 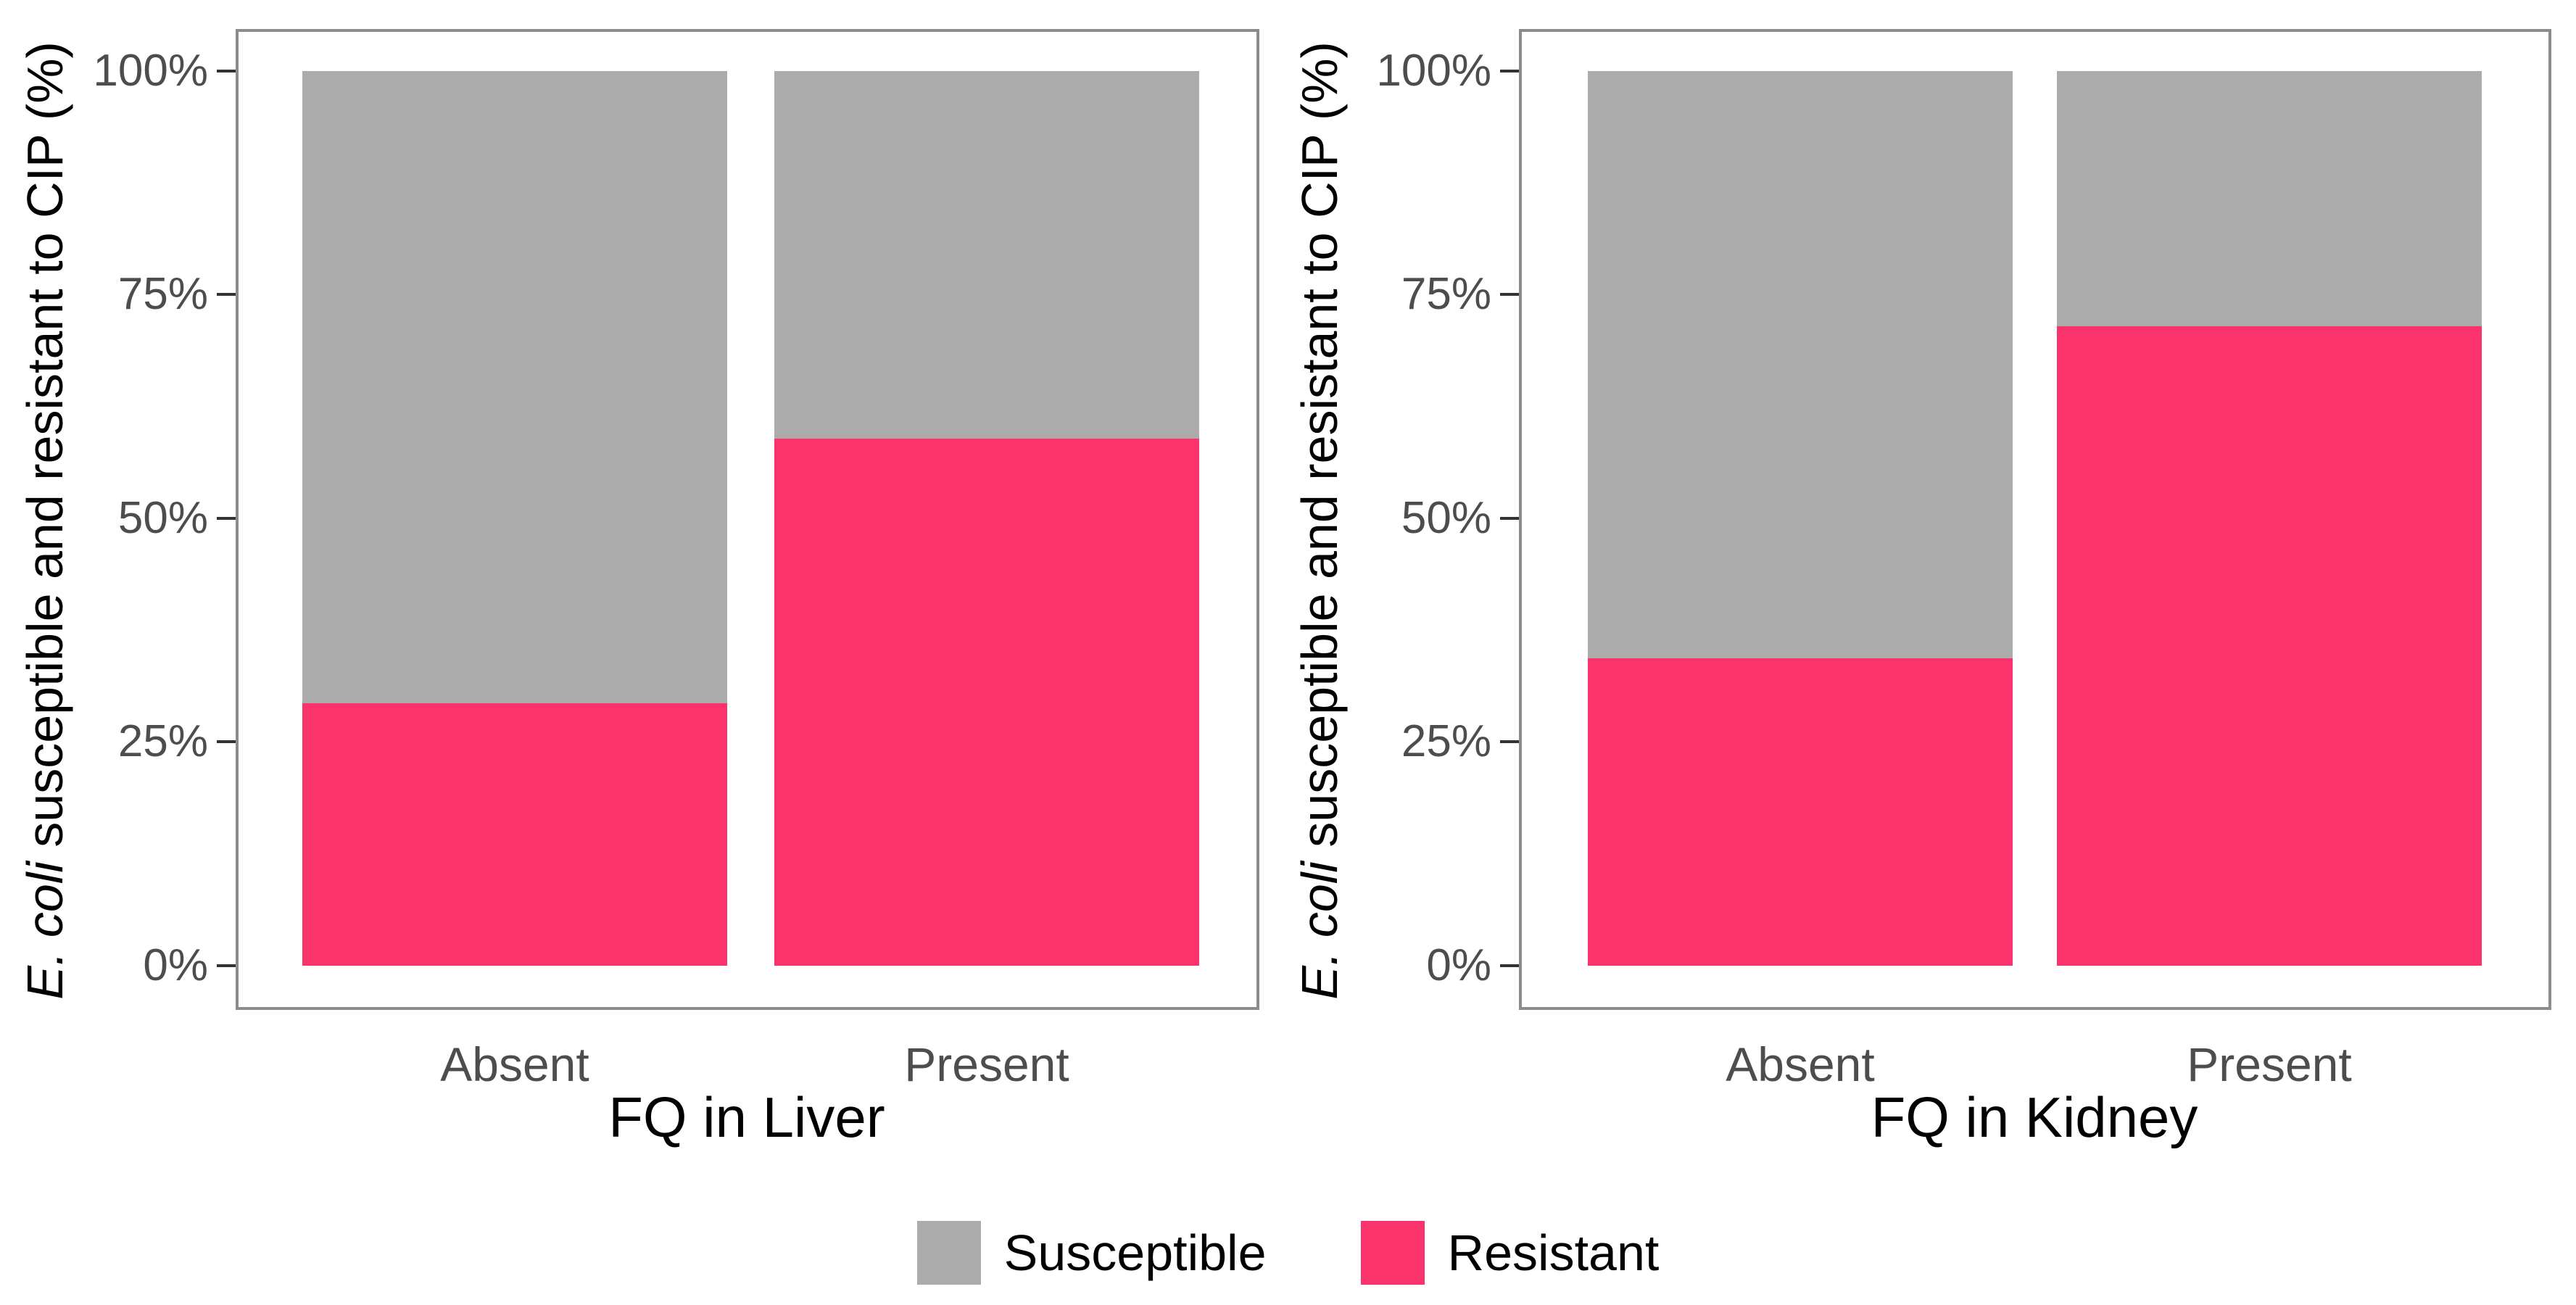 I want to click on stacked-bar-liver-absent, so click(x=514, y=518).